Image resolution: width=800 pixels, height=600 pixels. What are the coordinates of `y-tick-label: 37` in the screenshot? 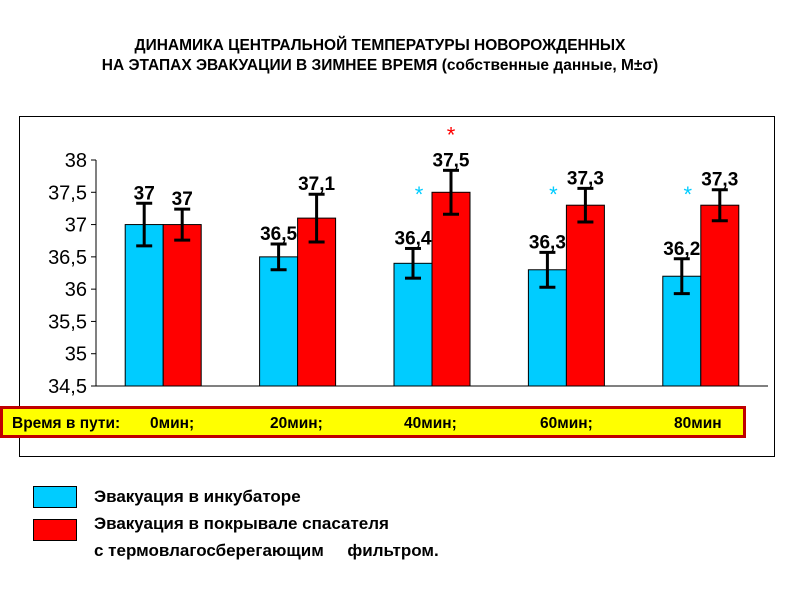 It's located at (76, 226).